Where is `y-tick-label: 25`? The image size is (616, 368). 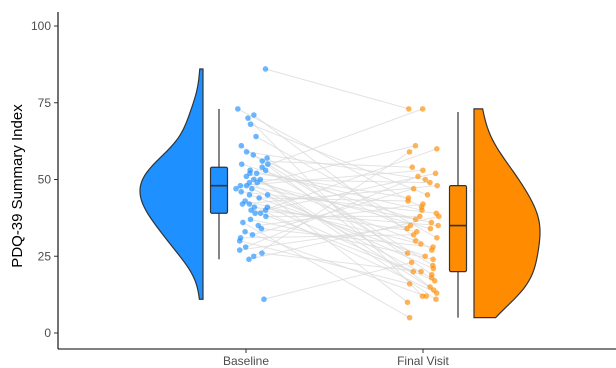 y-tick-label: 25 is located at coordinates (45, 256).